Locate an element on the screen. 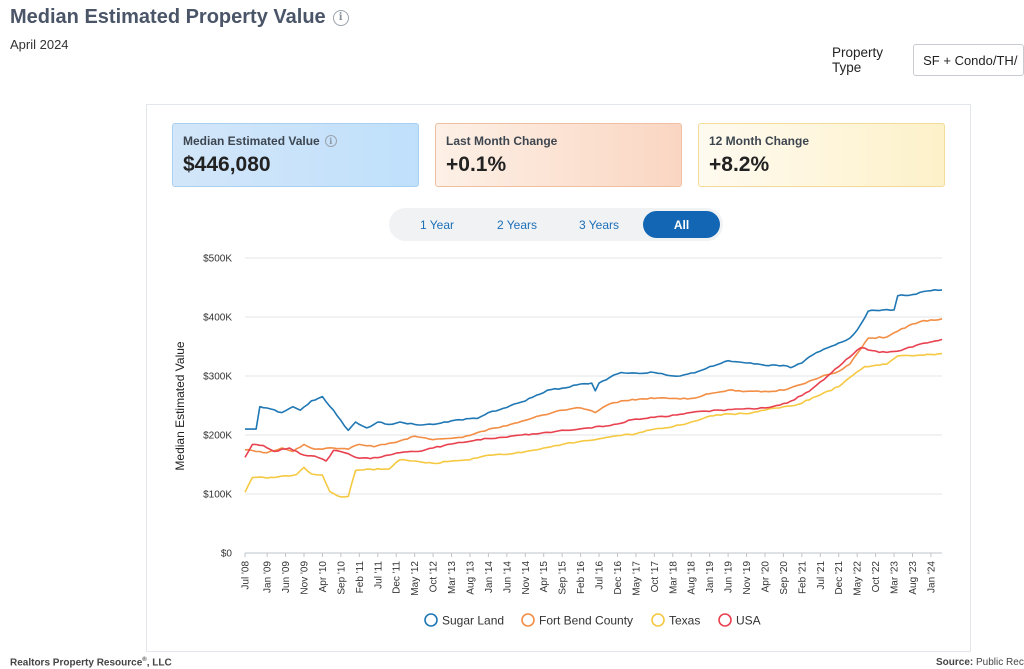 The width and height of the screenshot is (1024, 669). range-all-button: All is located at coordinates (681, 224).